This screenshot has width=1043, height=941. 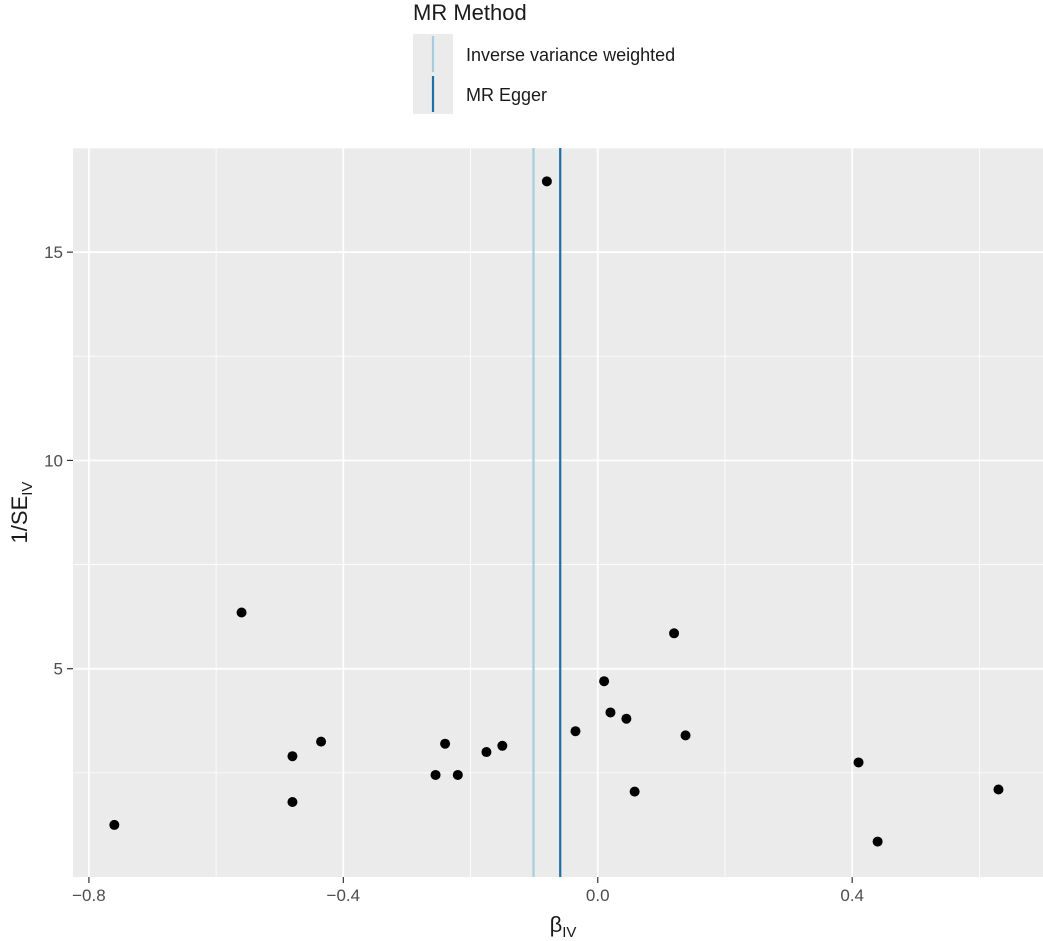 What do you see at coordinates (344, 895) in the screenshot?
I see `x-tick-label: −0.4` at bounding box center [344, 895].